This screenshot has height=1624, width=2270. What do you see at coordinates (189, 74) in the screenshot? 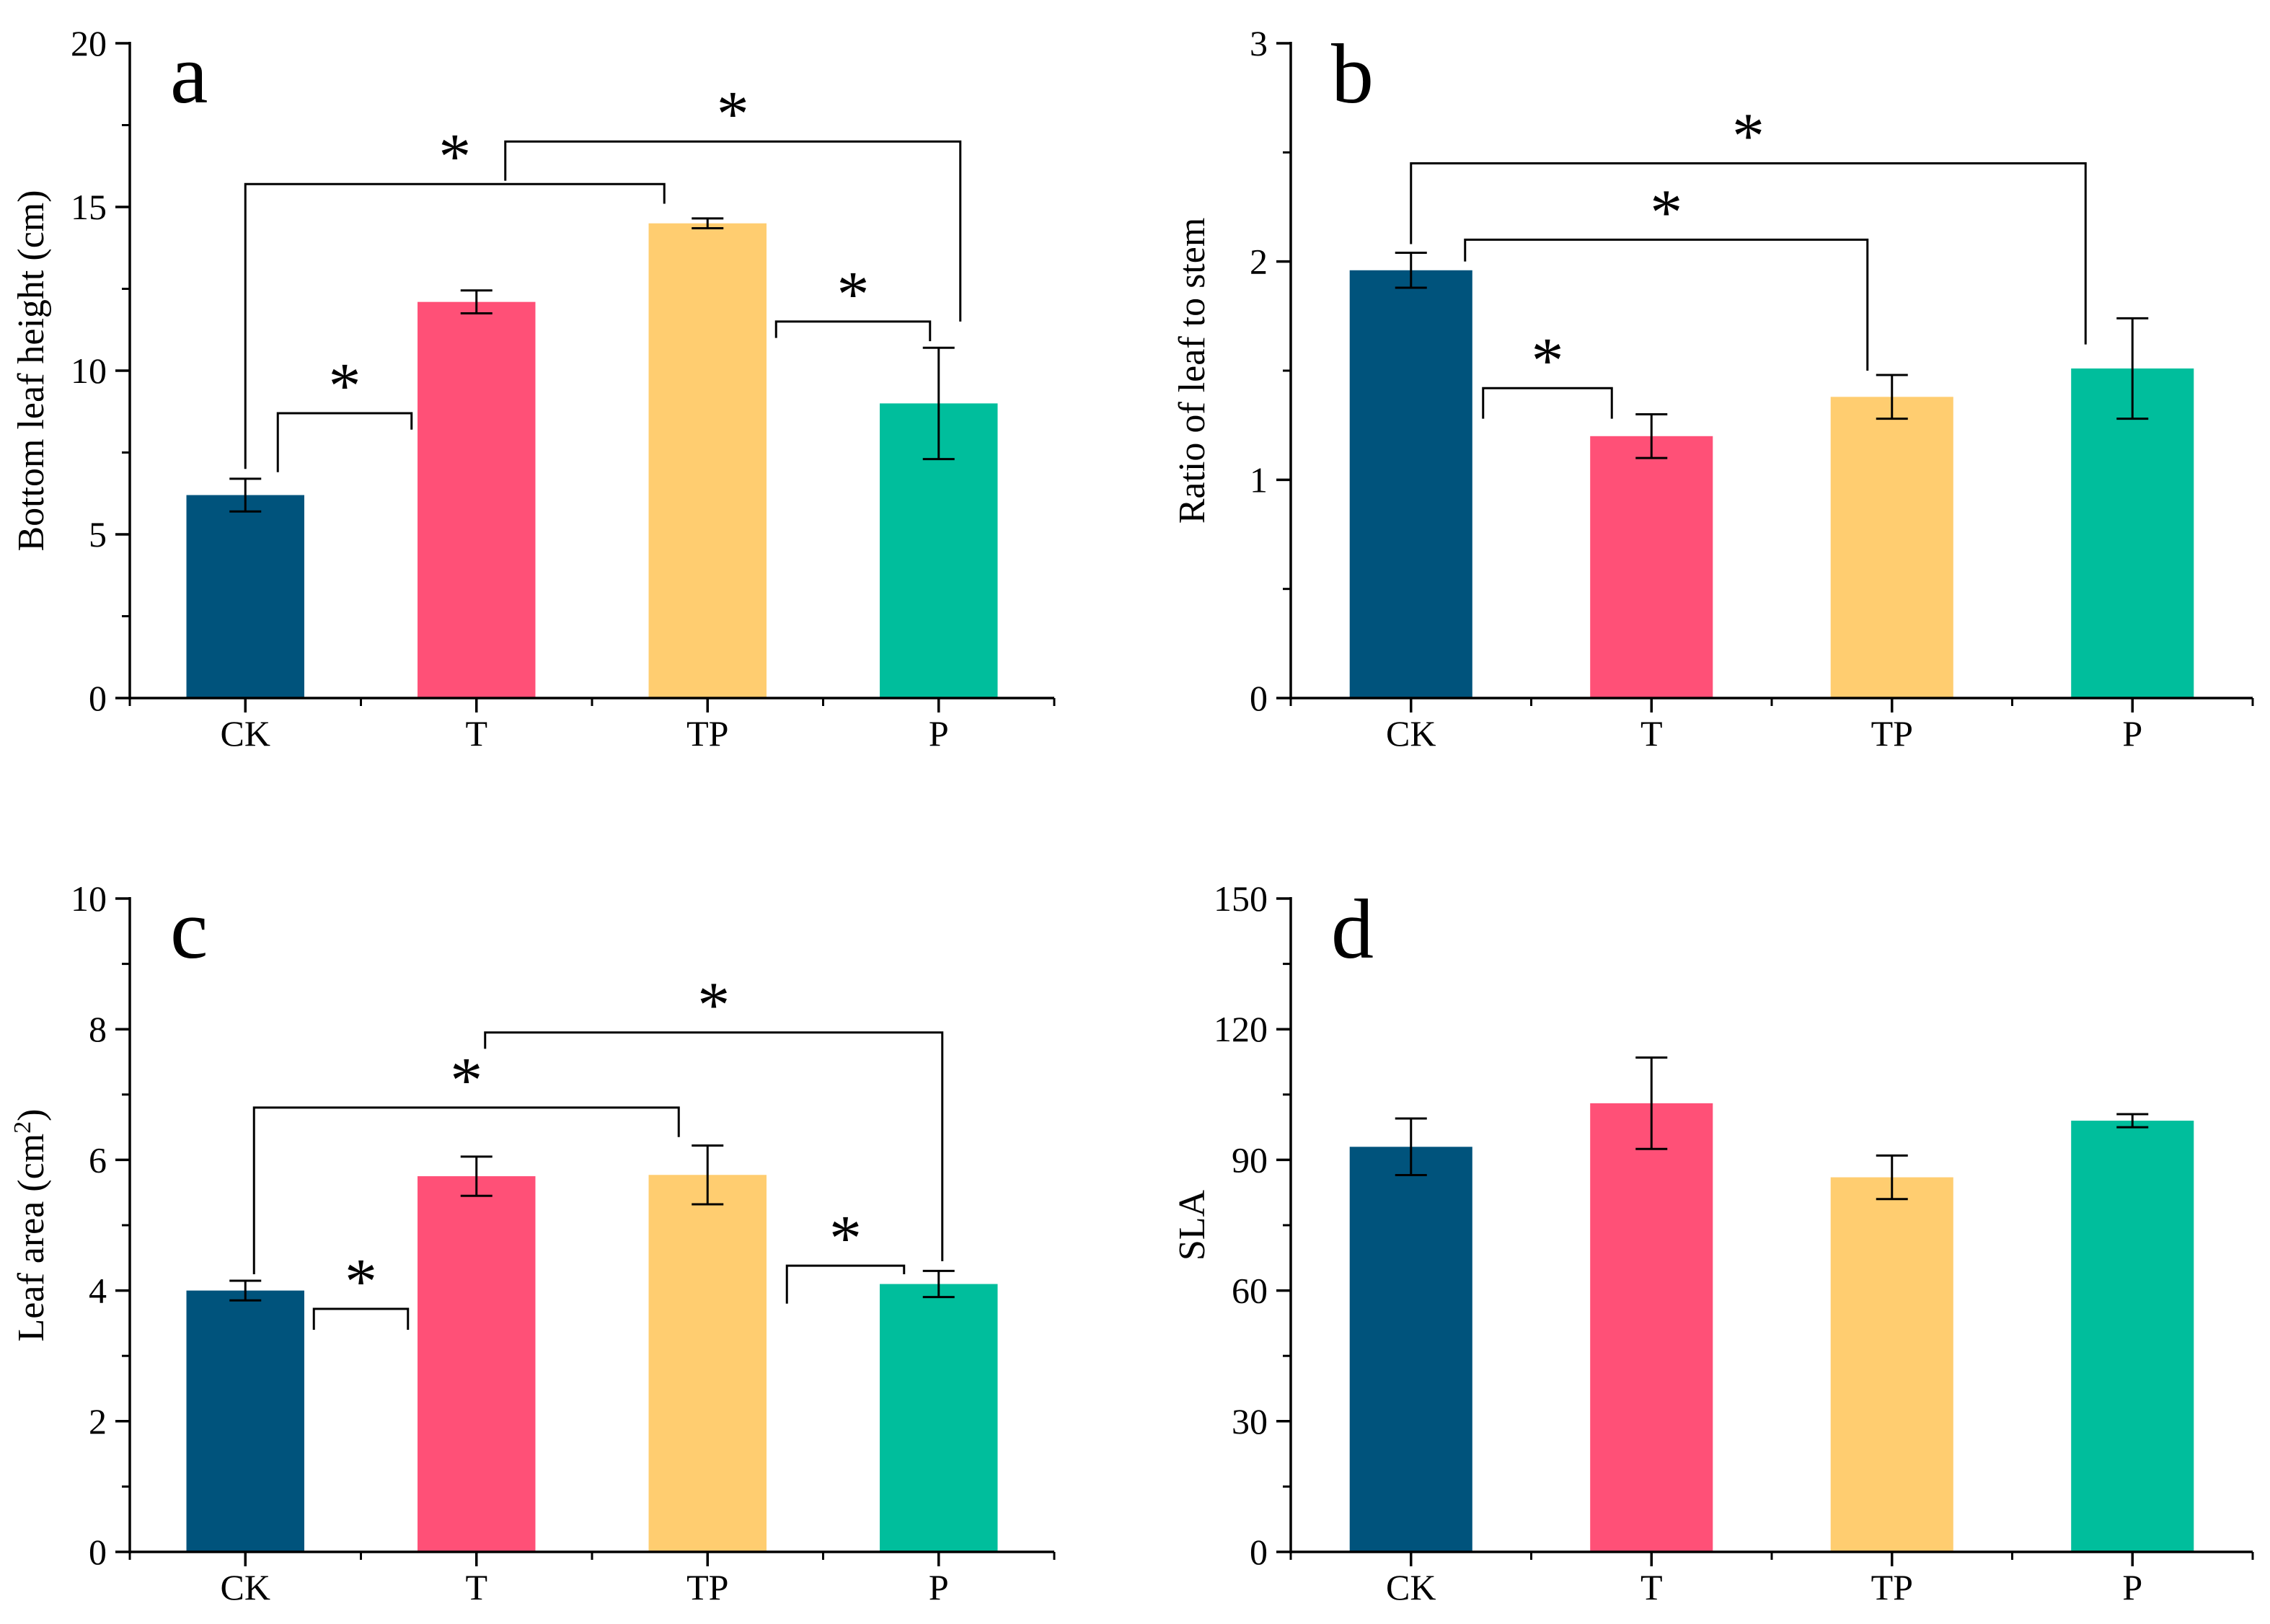
I see `panel-letter: a` at bounding box center [189, 74].